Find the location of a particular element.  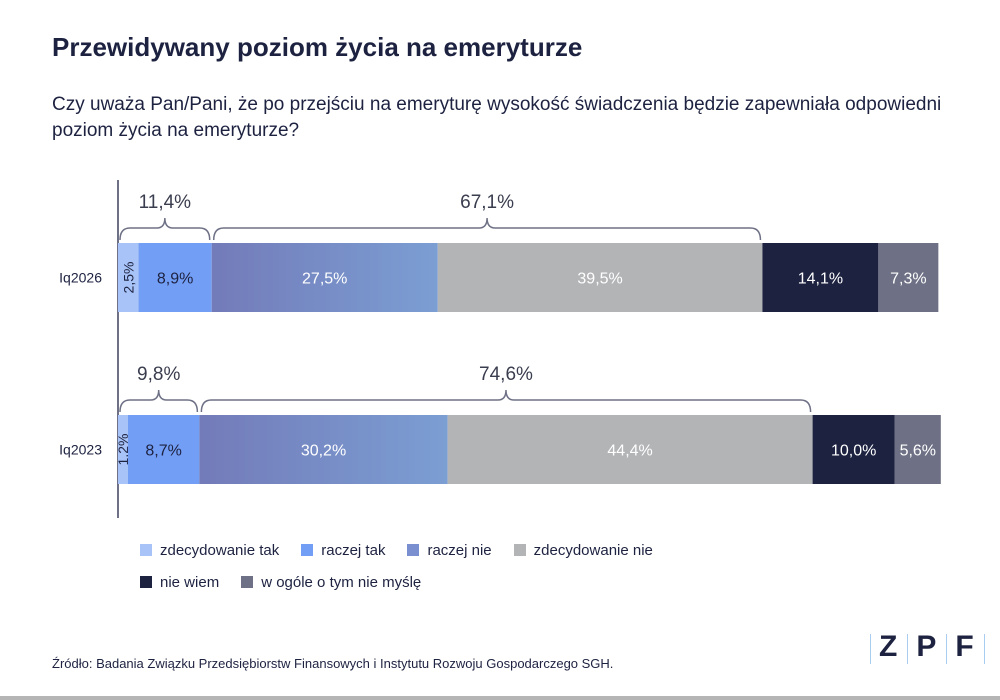

legend-item: raczej tak is located at coordinates (343, 550).